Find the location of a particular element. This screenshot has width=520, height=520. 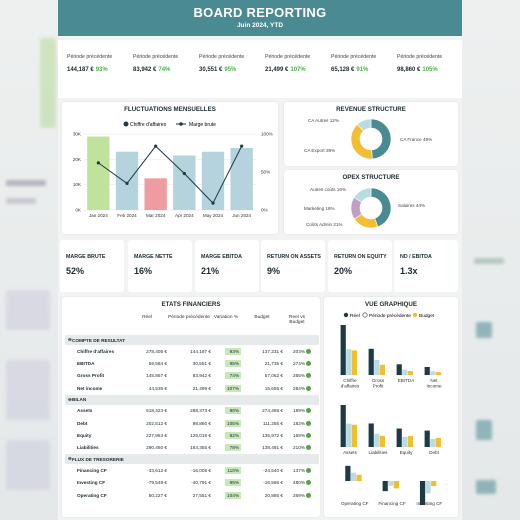

y-tick-left: 0K is located at coordinates (78, 210).